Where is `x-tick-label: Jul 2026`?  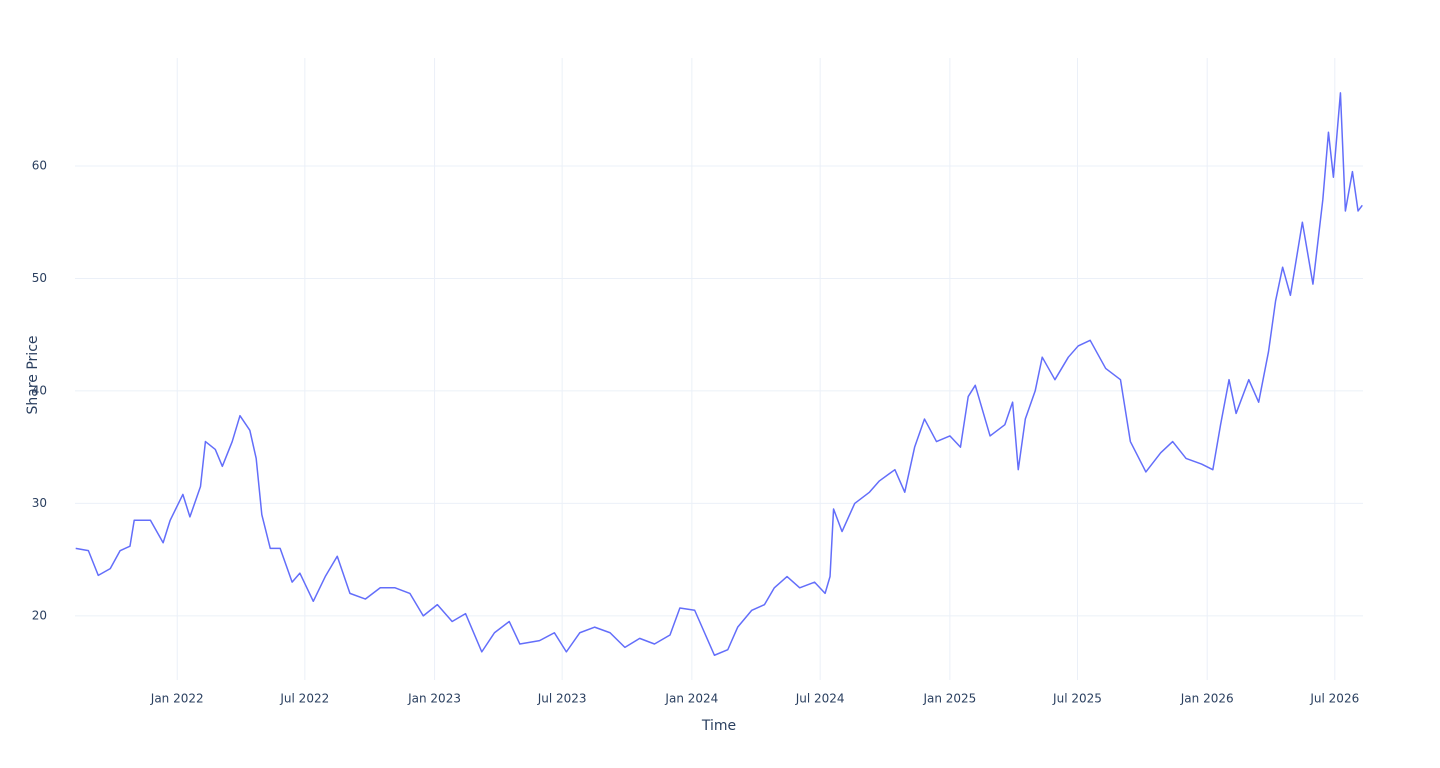
x-tick-label: Jul 2026 is located at coordinates (1334, 699).